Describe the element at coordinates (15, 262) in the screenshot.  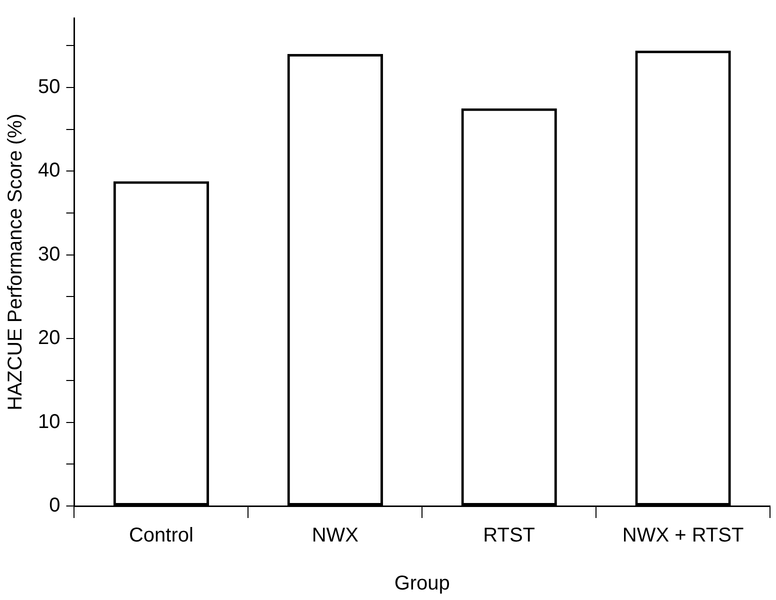
I see `y-axis-title: HAZCUE Performance Score (%)` at that location.